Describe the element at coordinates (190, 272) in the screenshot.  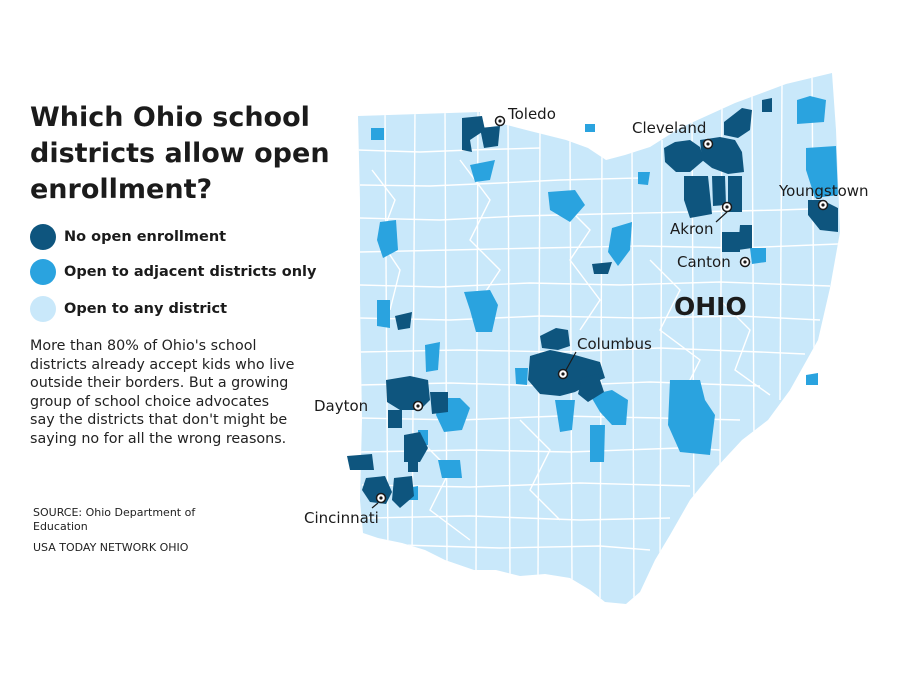
I see `legend-label: Open to adjacent districts only` at that location.